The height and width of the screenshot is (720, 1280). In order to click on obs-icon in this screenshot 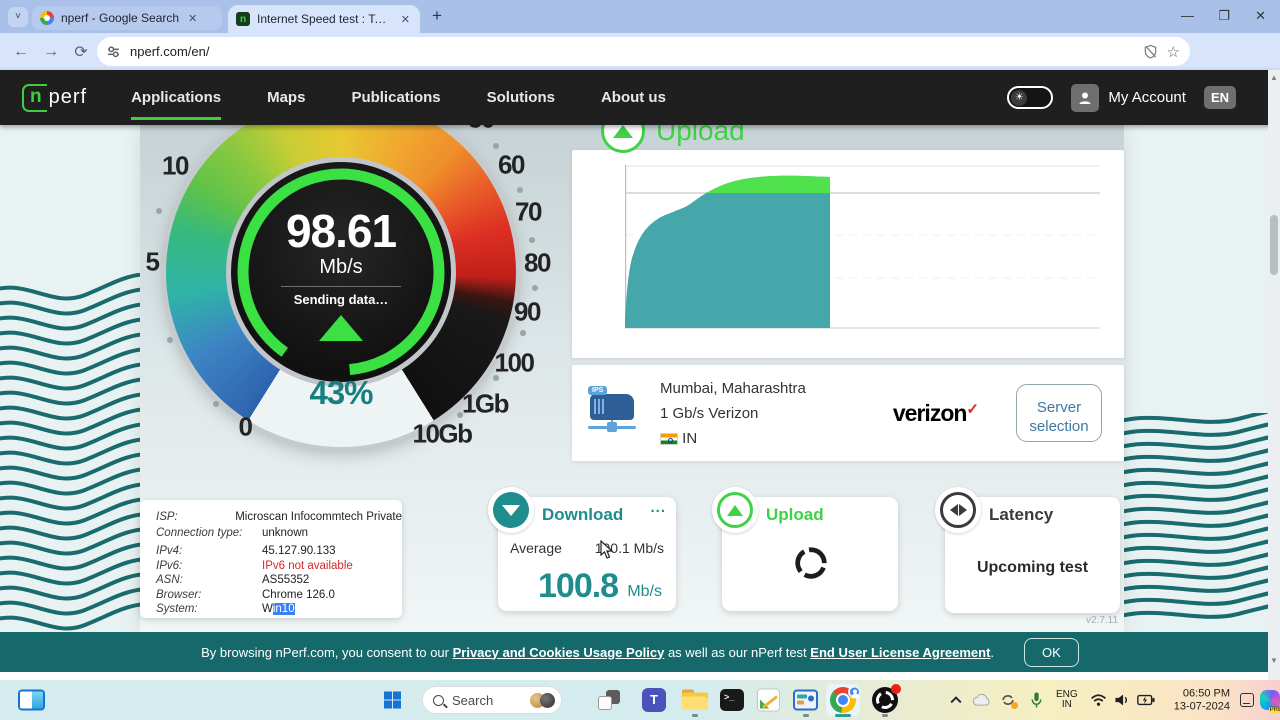, I will do `click(886, 698)`.